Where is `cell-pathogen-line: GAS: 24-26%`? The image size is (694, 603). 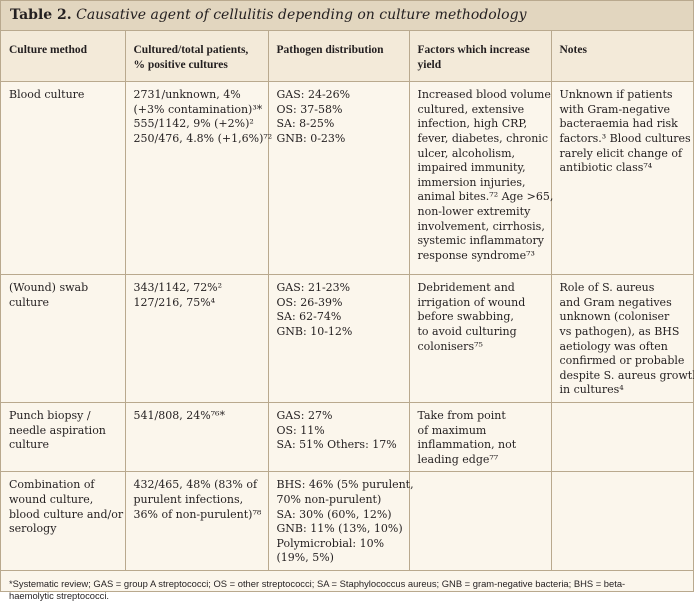 cell-pathogen-line: GAS: 24-26% is located at coordinates (313, 95).